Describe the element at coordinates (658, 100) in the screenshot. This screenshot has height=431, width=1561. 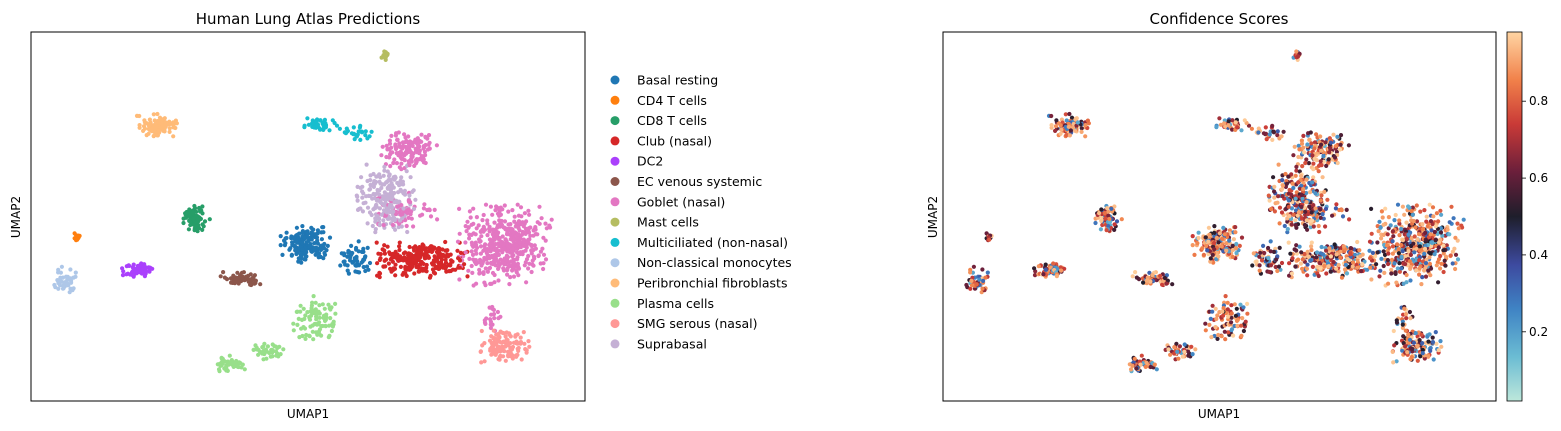
I see `legend-item: CD4 T cells` at that location.